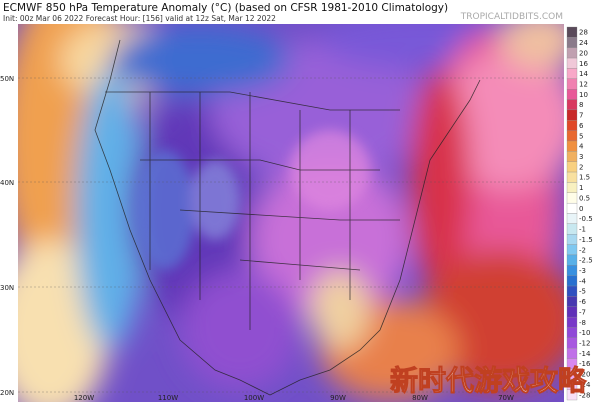 The height and width of the screenshot is (406, 594). I want to click on colorbar-label: -3, so click(582, 271).